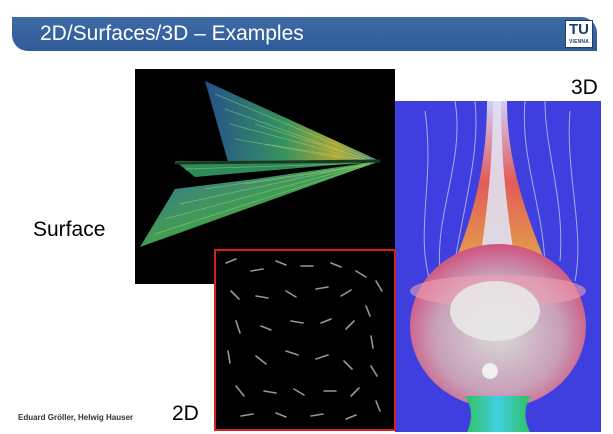 This screenshot has width=613, height=434. I want to click on 3d-label: 3D, so click(584, 87).